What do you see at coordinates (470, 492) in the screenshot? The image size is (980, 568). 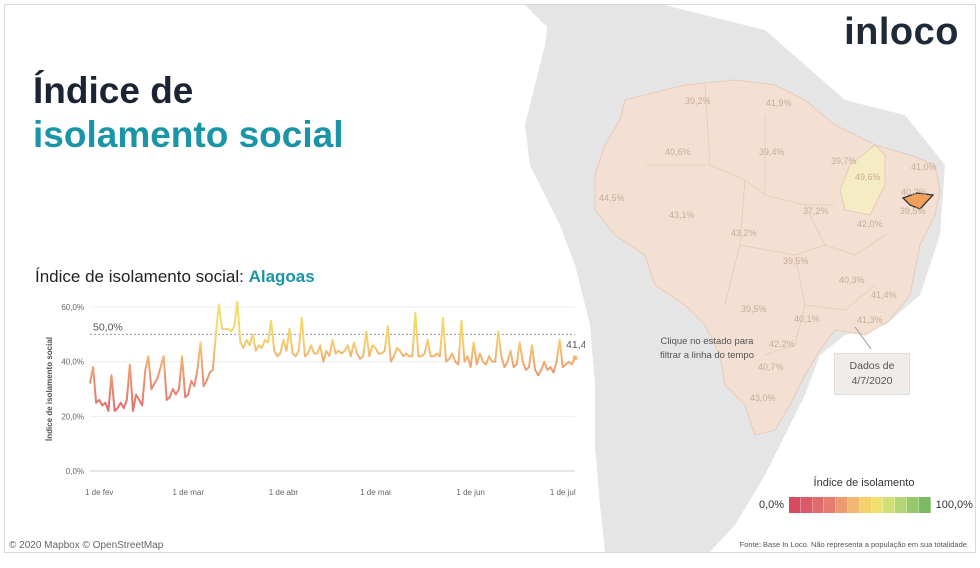 I see `x-tick-label: 1 de jun` at bounding box center [470, 492].